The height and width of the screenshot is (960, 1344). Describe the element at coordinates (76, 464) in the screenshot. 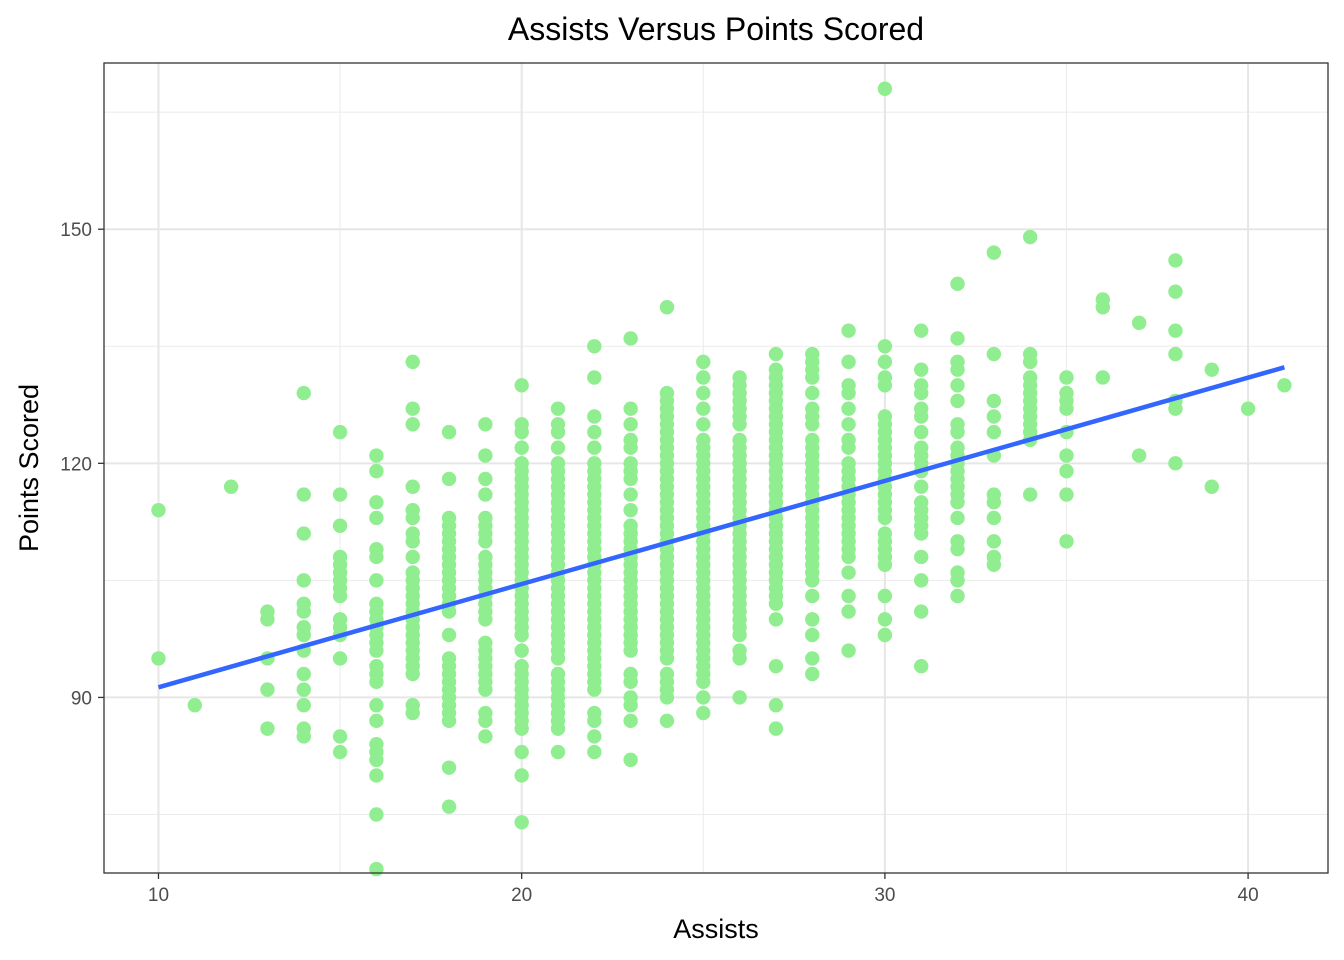

I see `y-tick-label: 120` at that location.